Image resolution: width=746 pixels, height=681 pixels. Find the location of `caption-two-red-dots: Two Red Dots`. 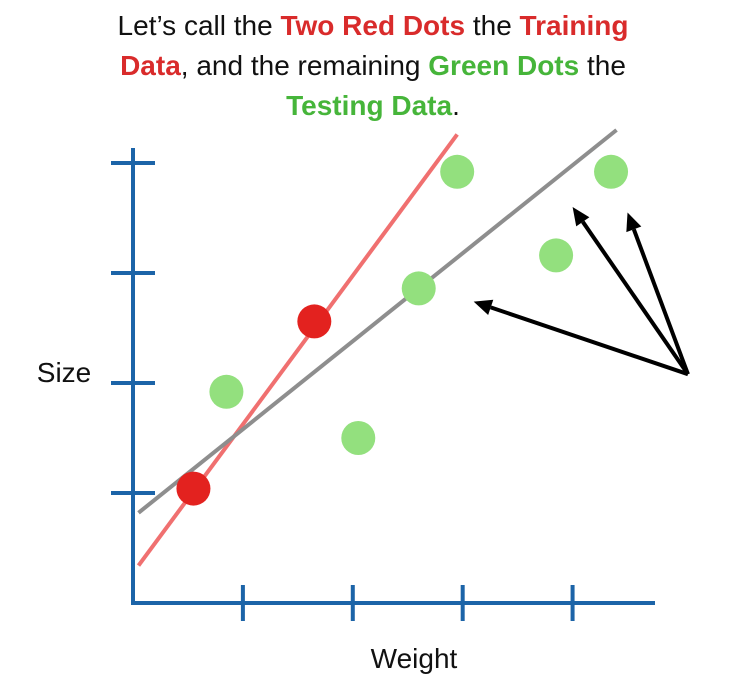

caption-two-red-dots: Two Red Dots is located at coordinates (373, 25).